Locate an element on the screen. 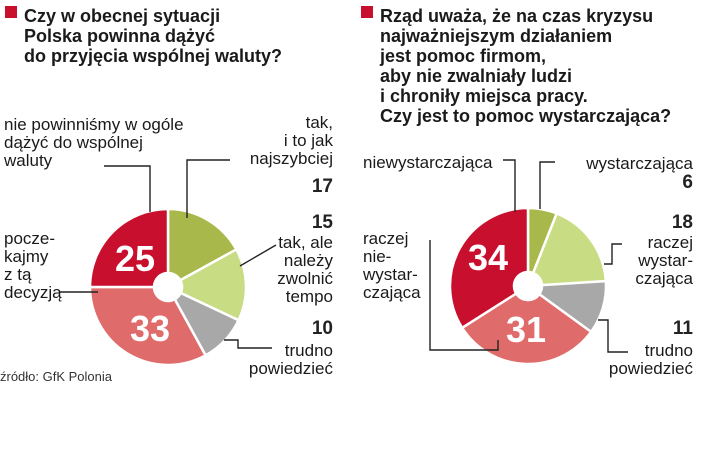  slice-value: 33 is located at coordinates (150, 328).